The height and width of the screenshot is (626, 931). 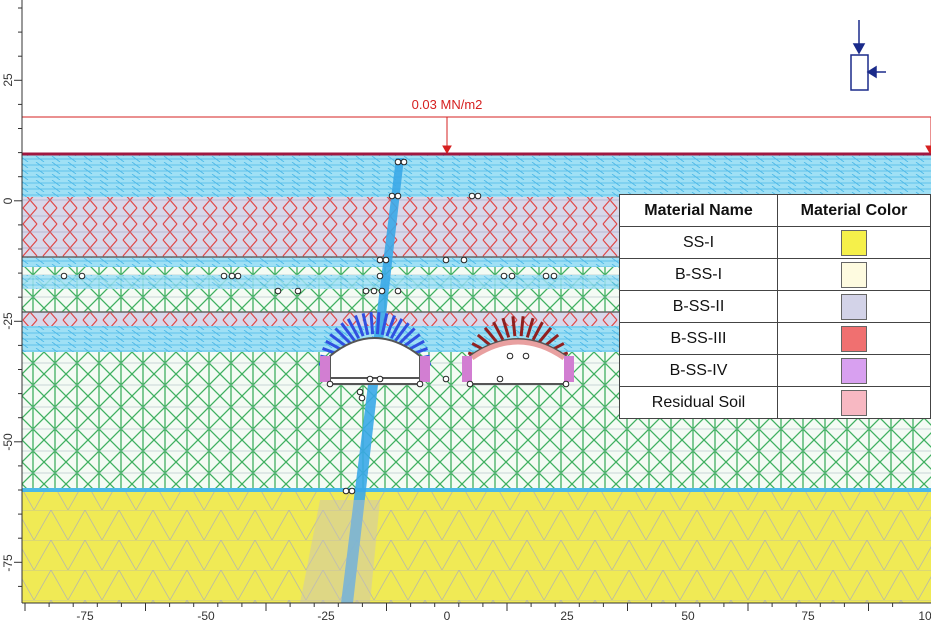 What do you see at coordinates (8, 200) in the screenshot?
I see `y-tick-label: 0` at bounding box center [8, 200].